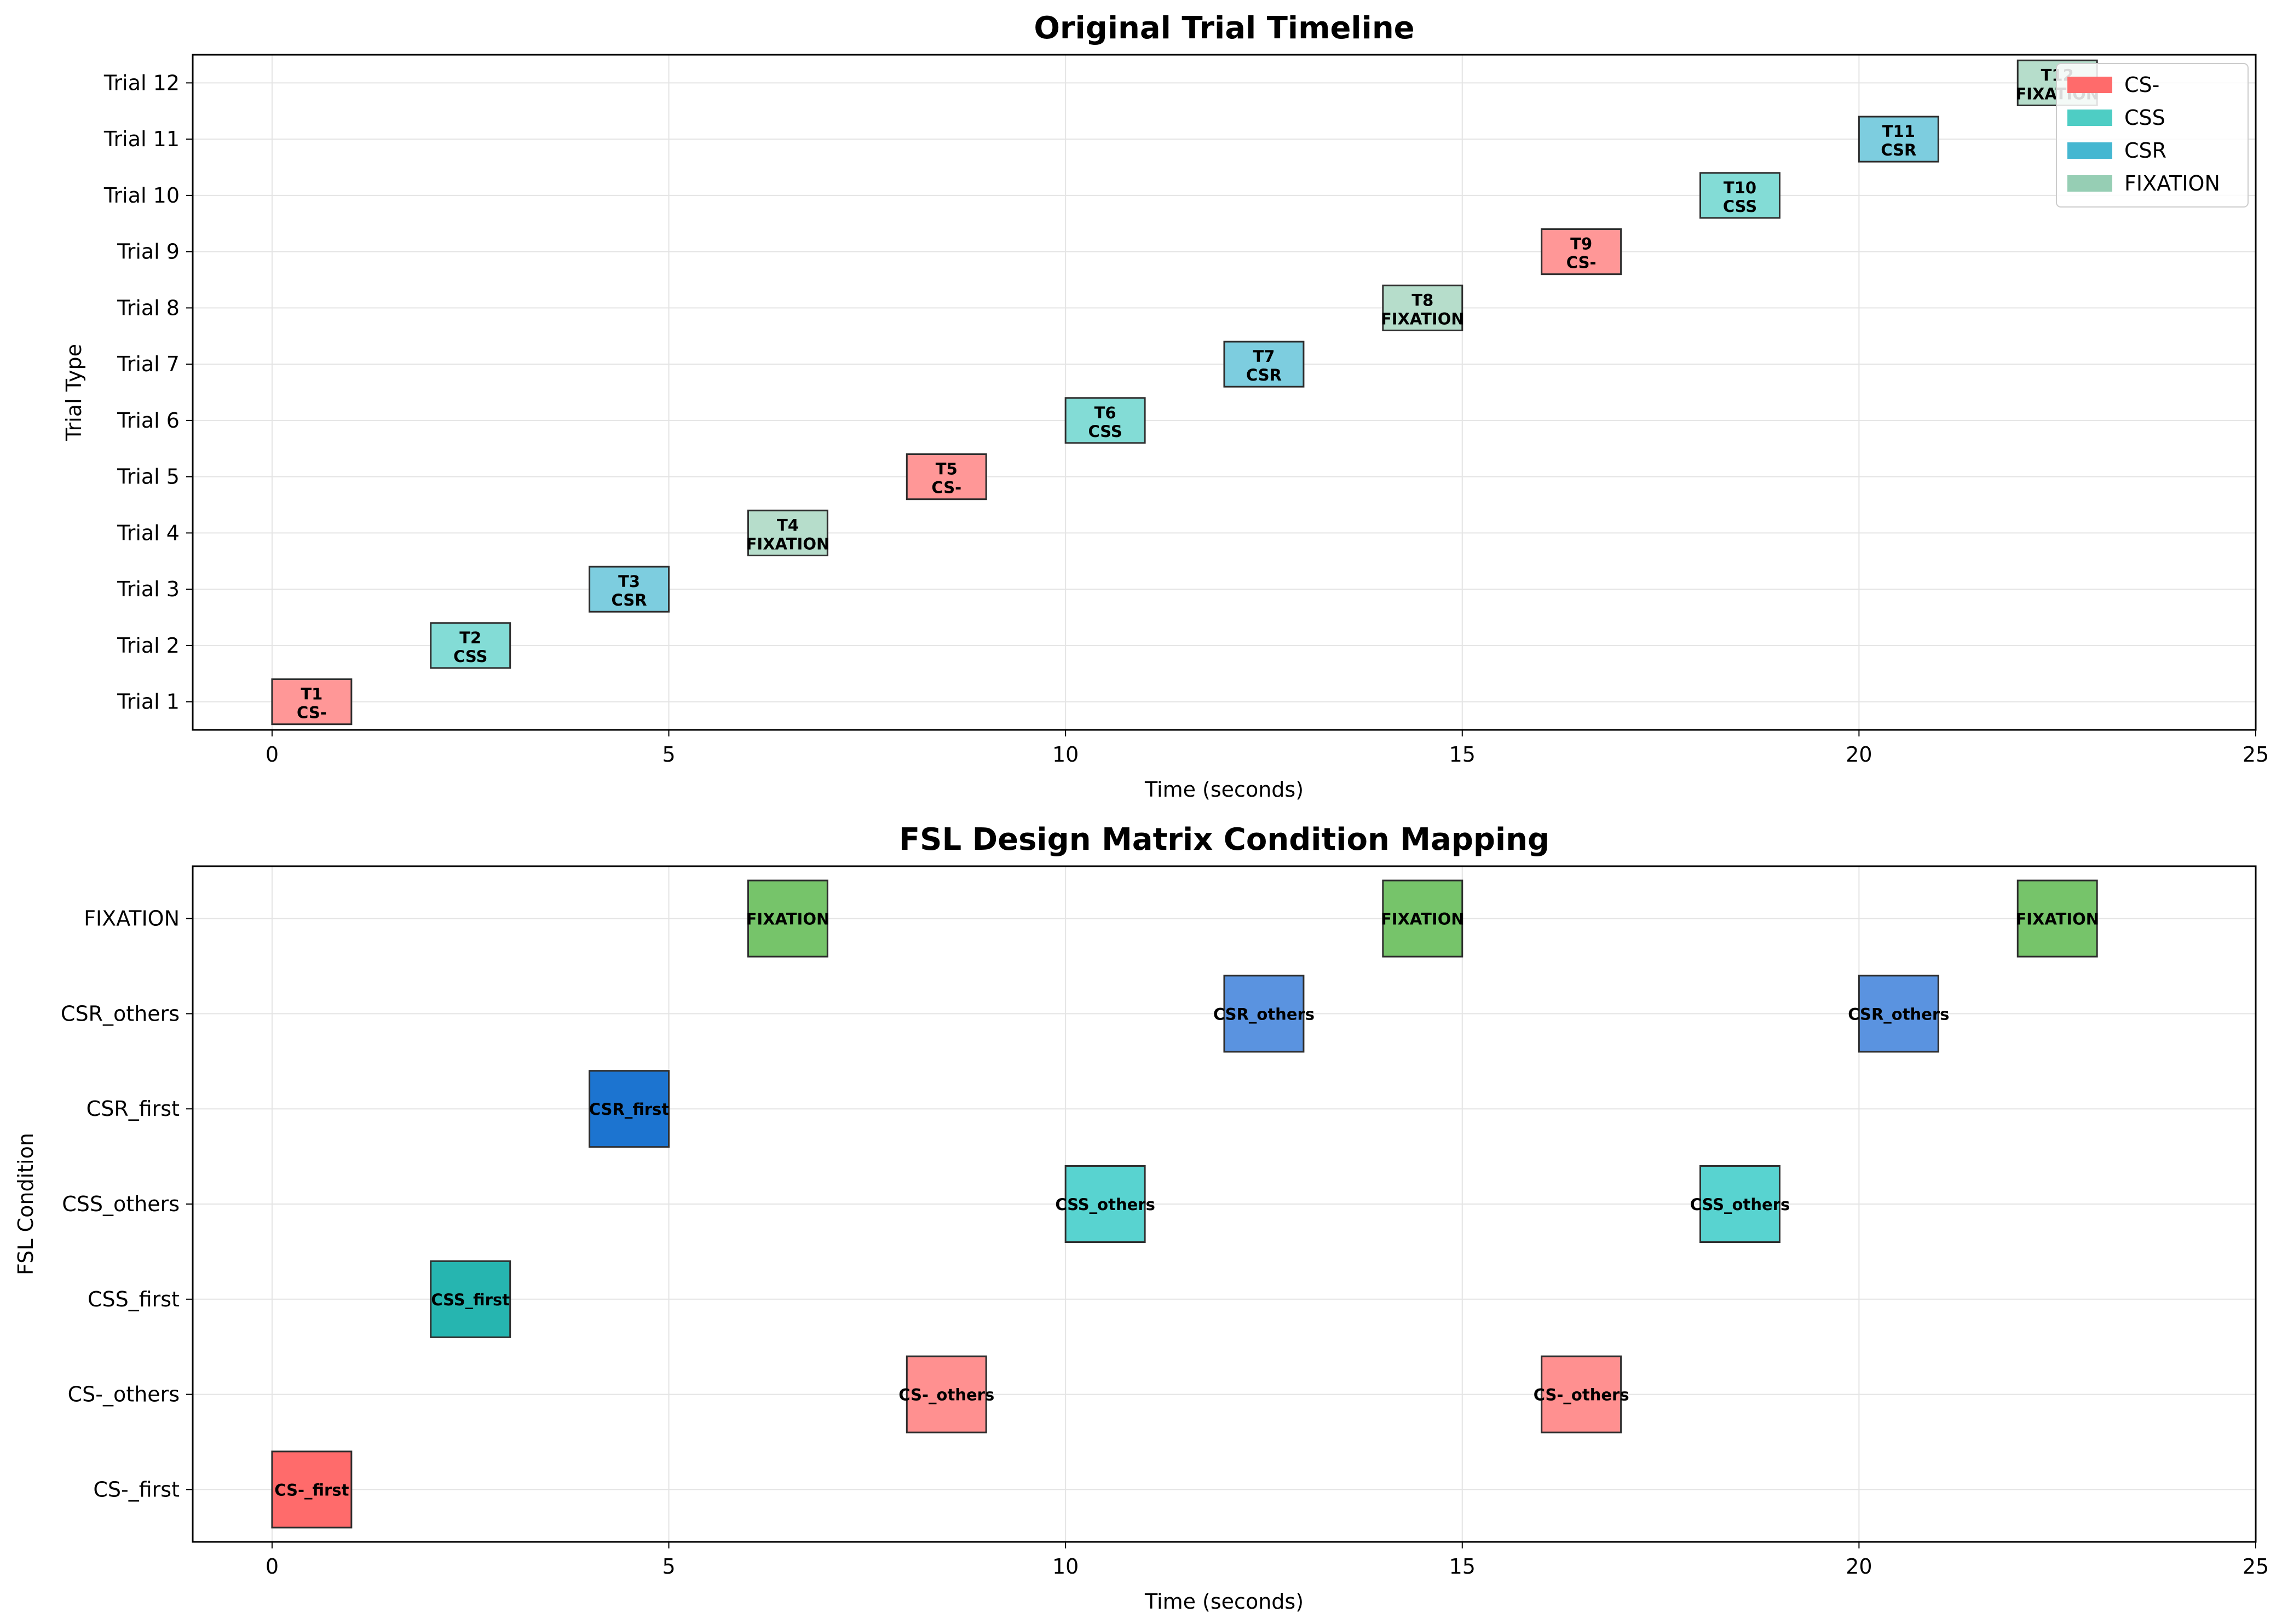 This screenshot has height=1624, width=2282. What do you see at coordinates (788, 544) in the screenshot?
I see `bar-type-label: FIXATION` at bounding box center [788, 544].